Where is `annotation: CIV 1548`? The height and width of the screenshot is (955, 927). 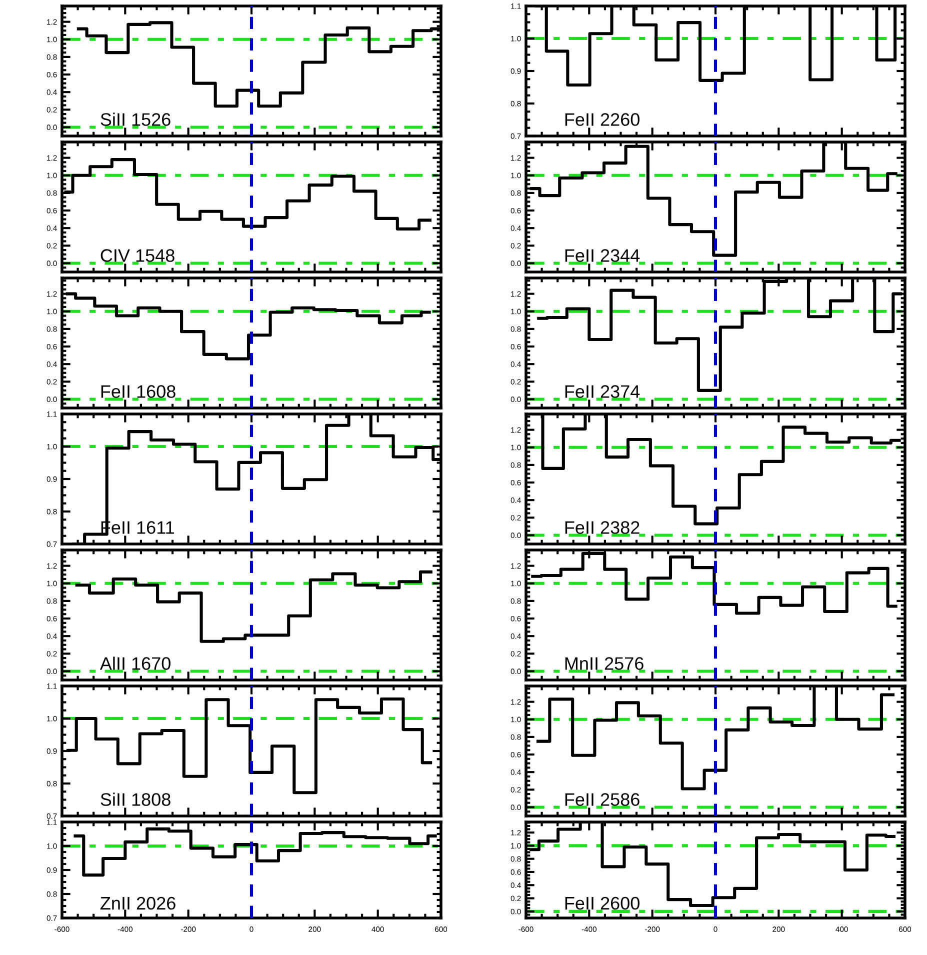 annotation: CIV 1548 is located at coordinates (137, 255).